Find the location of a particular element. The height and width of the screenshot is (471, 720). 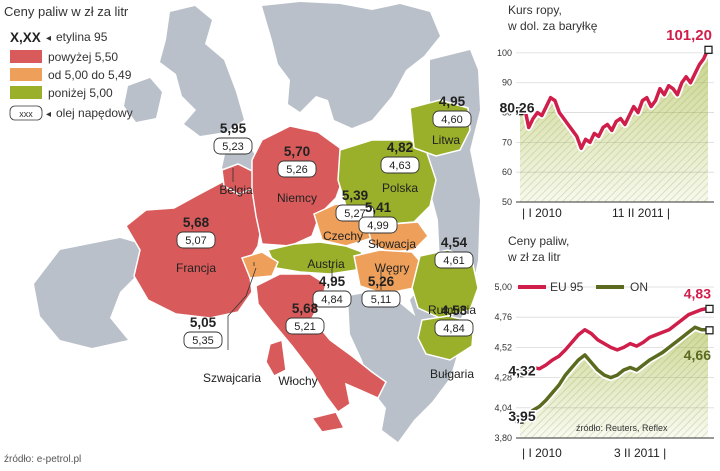

legend-swatches: powyżej 5,50 od 5,00 do 5,49 poniżej 5,00 is located at coordinates (71, 75).